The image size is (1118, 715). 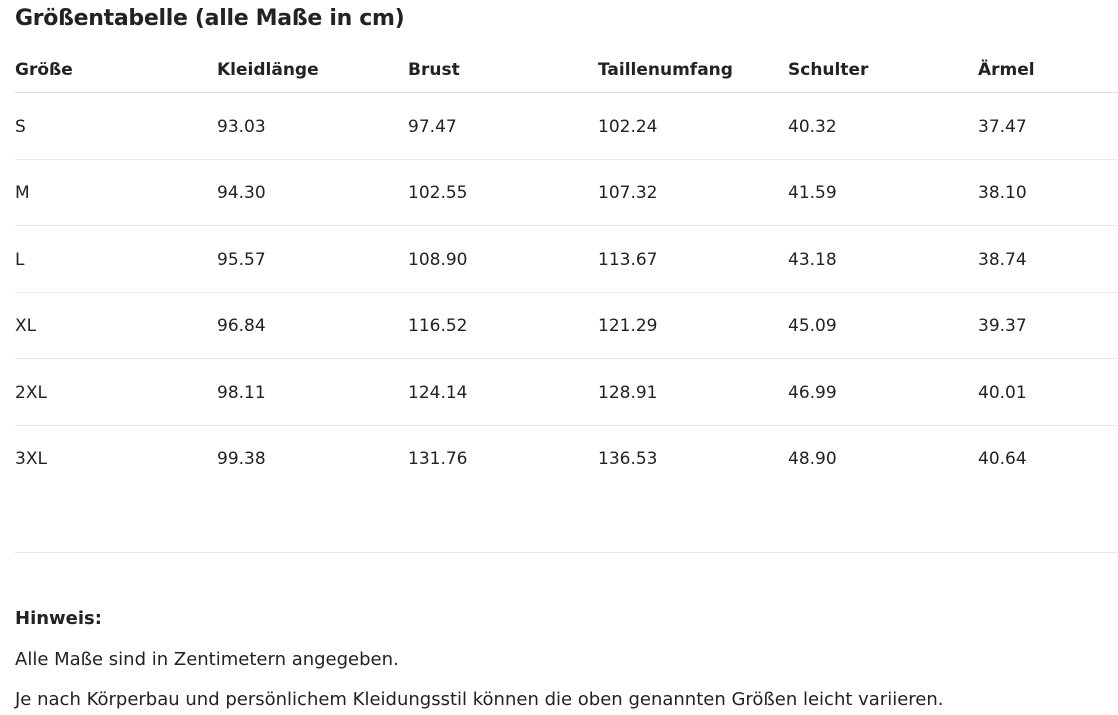 What do you see at coordinates (241, 193) in the screenshot?
I see `table-cell: 94.30` at bounding box center [241, 193].